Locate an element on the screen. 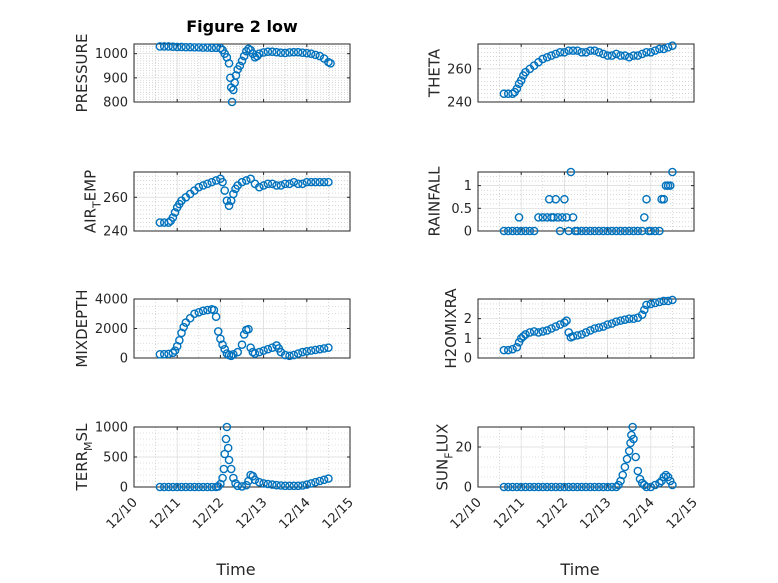  x-tick-label: 12/11 is located at coordinates (165, 513).